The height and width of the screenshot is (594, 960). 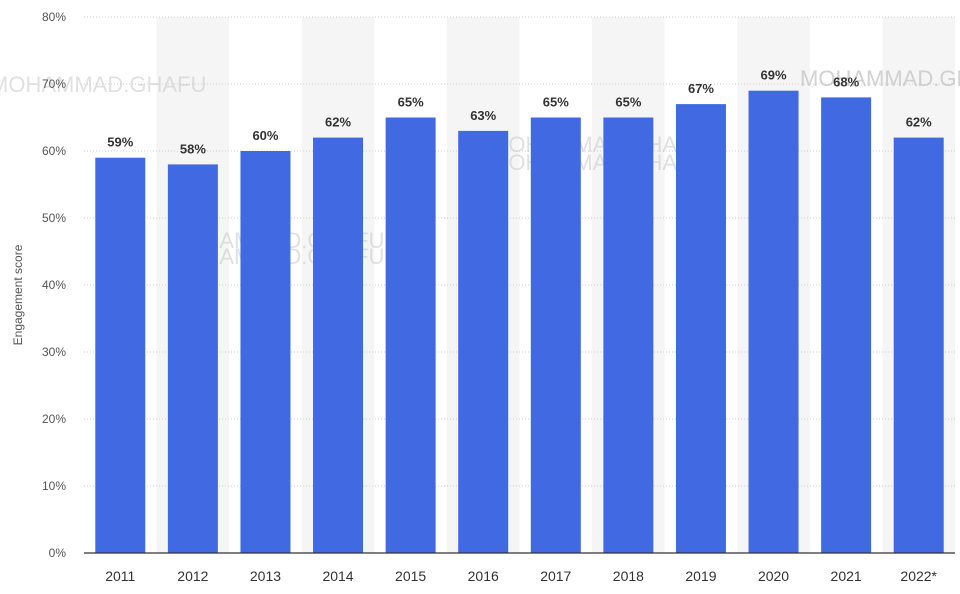 What do you see at coordinates (846, 576) in the screenshot?
I see `x-tick-label: 2021` at bounding box center [846, 576].